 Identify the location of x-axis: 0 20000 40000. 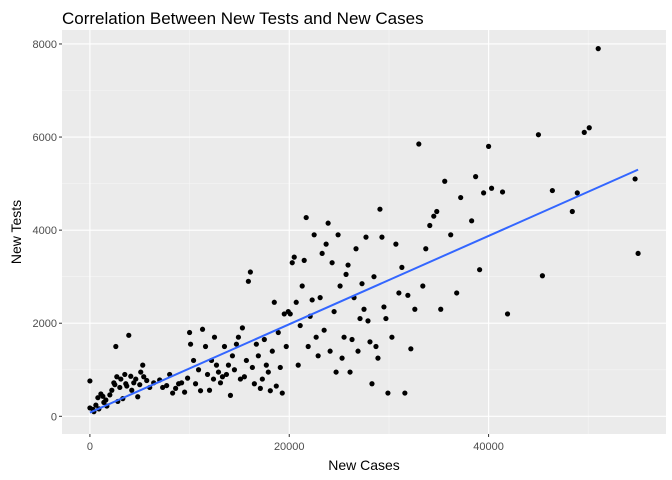
(295, 443).